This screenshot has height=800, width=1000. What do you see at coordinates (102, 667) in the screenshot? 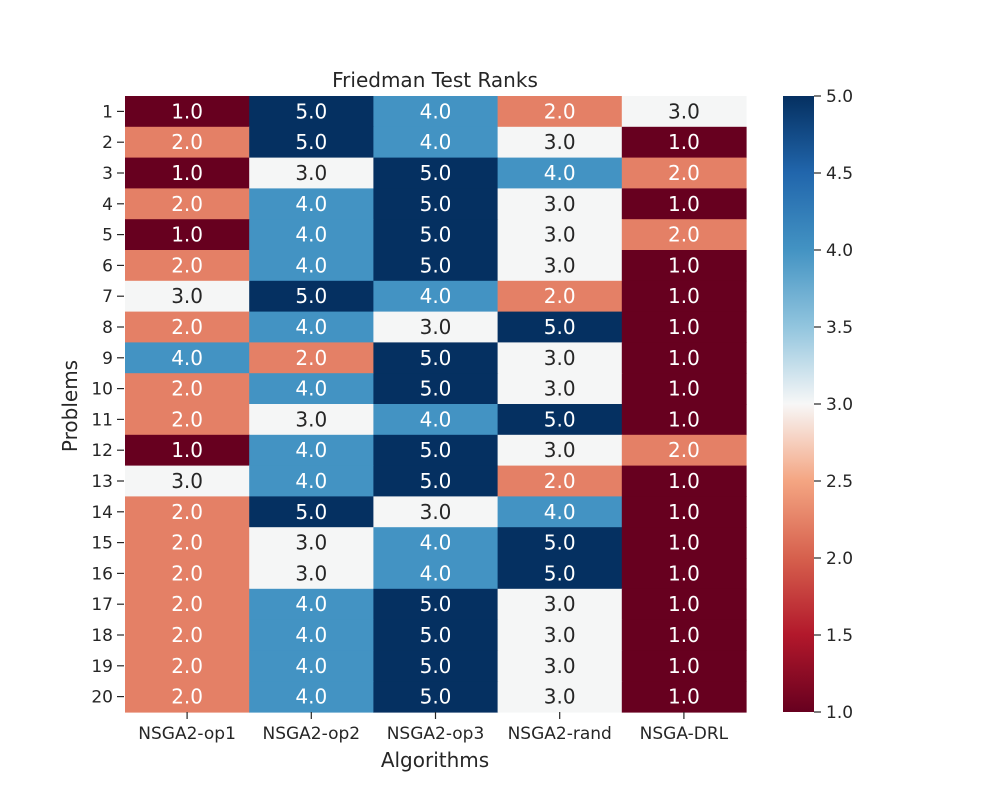
I see `y-tick-label: 19` at bounding box center [102, 667].